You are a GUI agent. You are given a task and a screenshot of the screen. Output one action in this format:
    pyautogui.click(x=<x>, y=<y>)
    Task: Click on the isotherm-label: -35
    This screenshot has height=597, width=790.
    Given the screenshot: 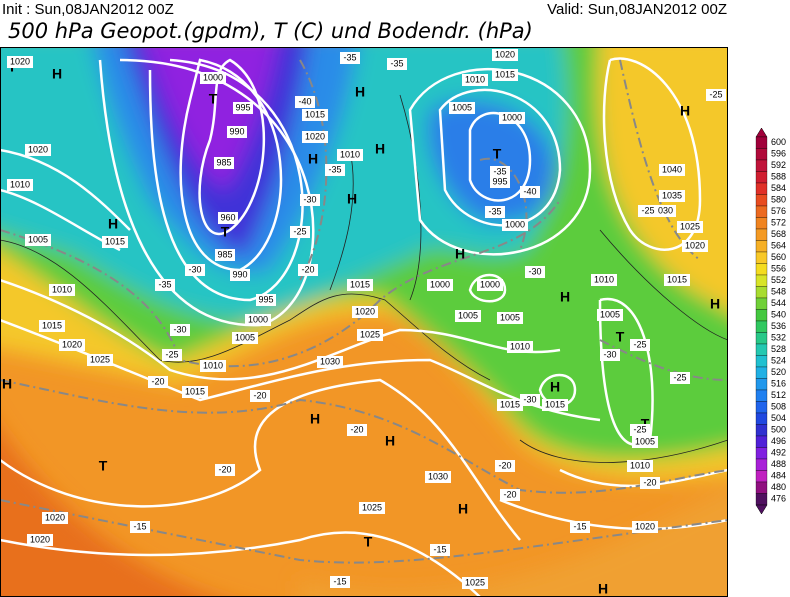 What is the action you would take?
    pyautogui.click(x=334, y=169)
    